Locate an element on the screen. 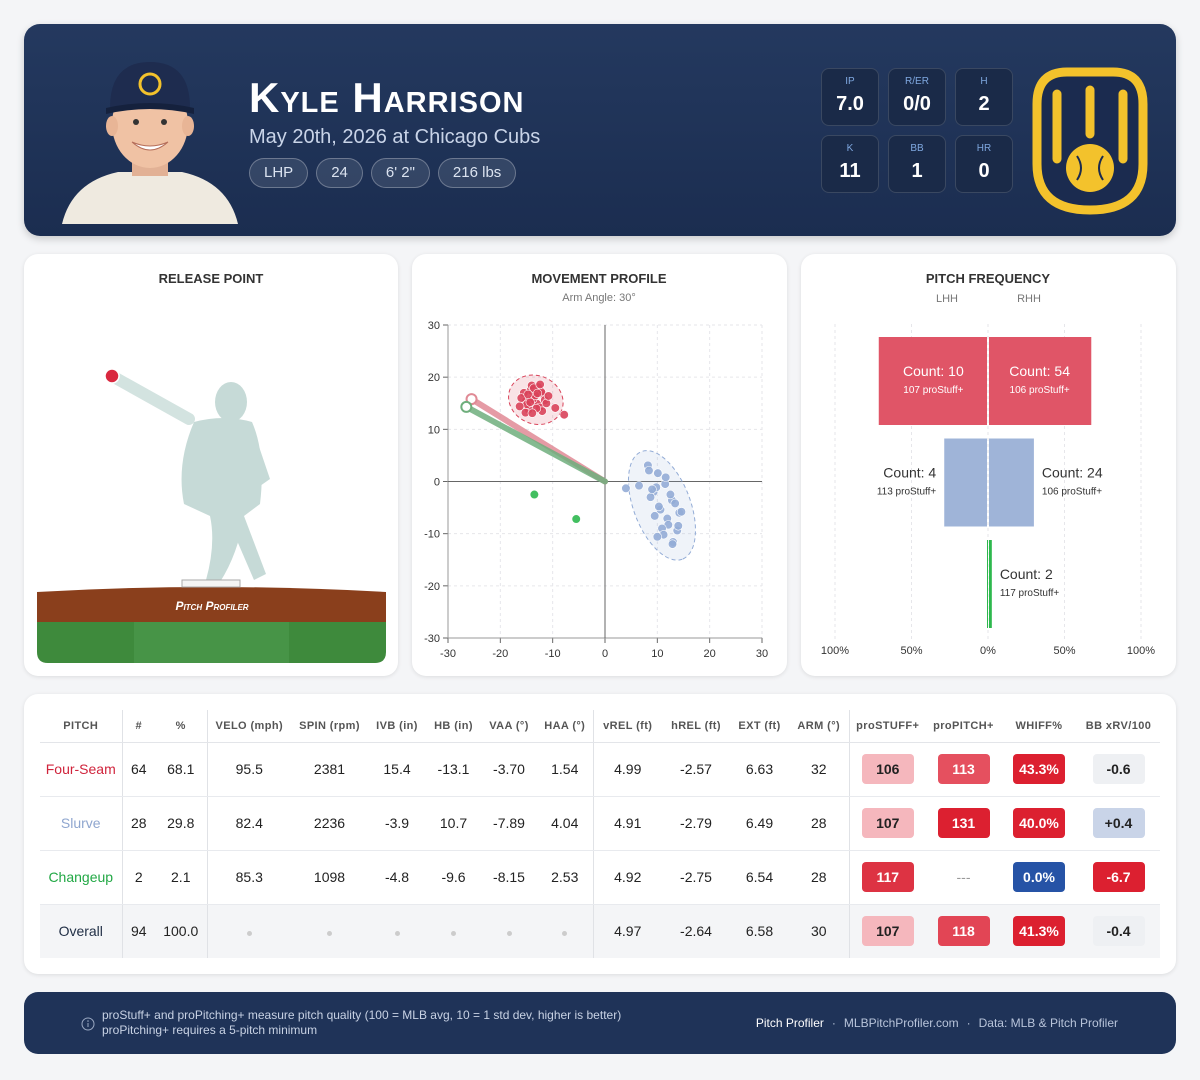 The height and width of the screenshot is (1080, 1200). empty-dot is located at coordinates (397, 934).